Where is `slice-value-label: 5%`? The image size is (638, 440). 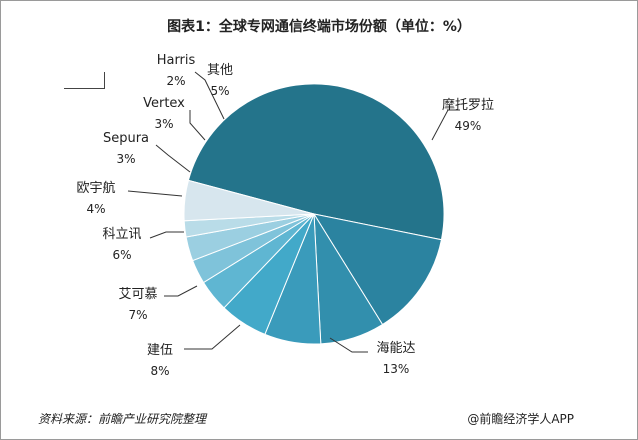
slice-value-label: 5% is located at coordinates (219, 91).